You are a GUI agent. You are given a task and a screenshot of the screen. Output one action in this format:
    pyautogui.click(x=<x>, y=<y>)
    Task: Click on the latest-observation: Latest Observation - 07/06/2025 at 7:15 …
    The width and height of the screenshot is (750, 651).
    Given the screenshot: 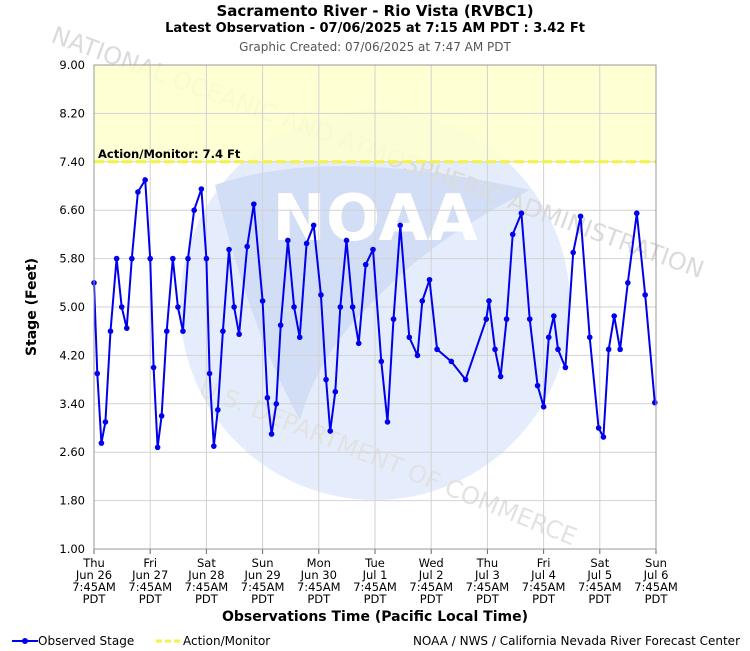 What is the action you would take?
    pyautogui.click(x=375, y=28)
    